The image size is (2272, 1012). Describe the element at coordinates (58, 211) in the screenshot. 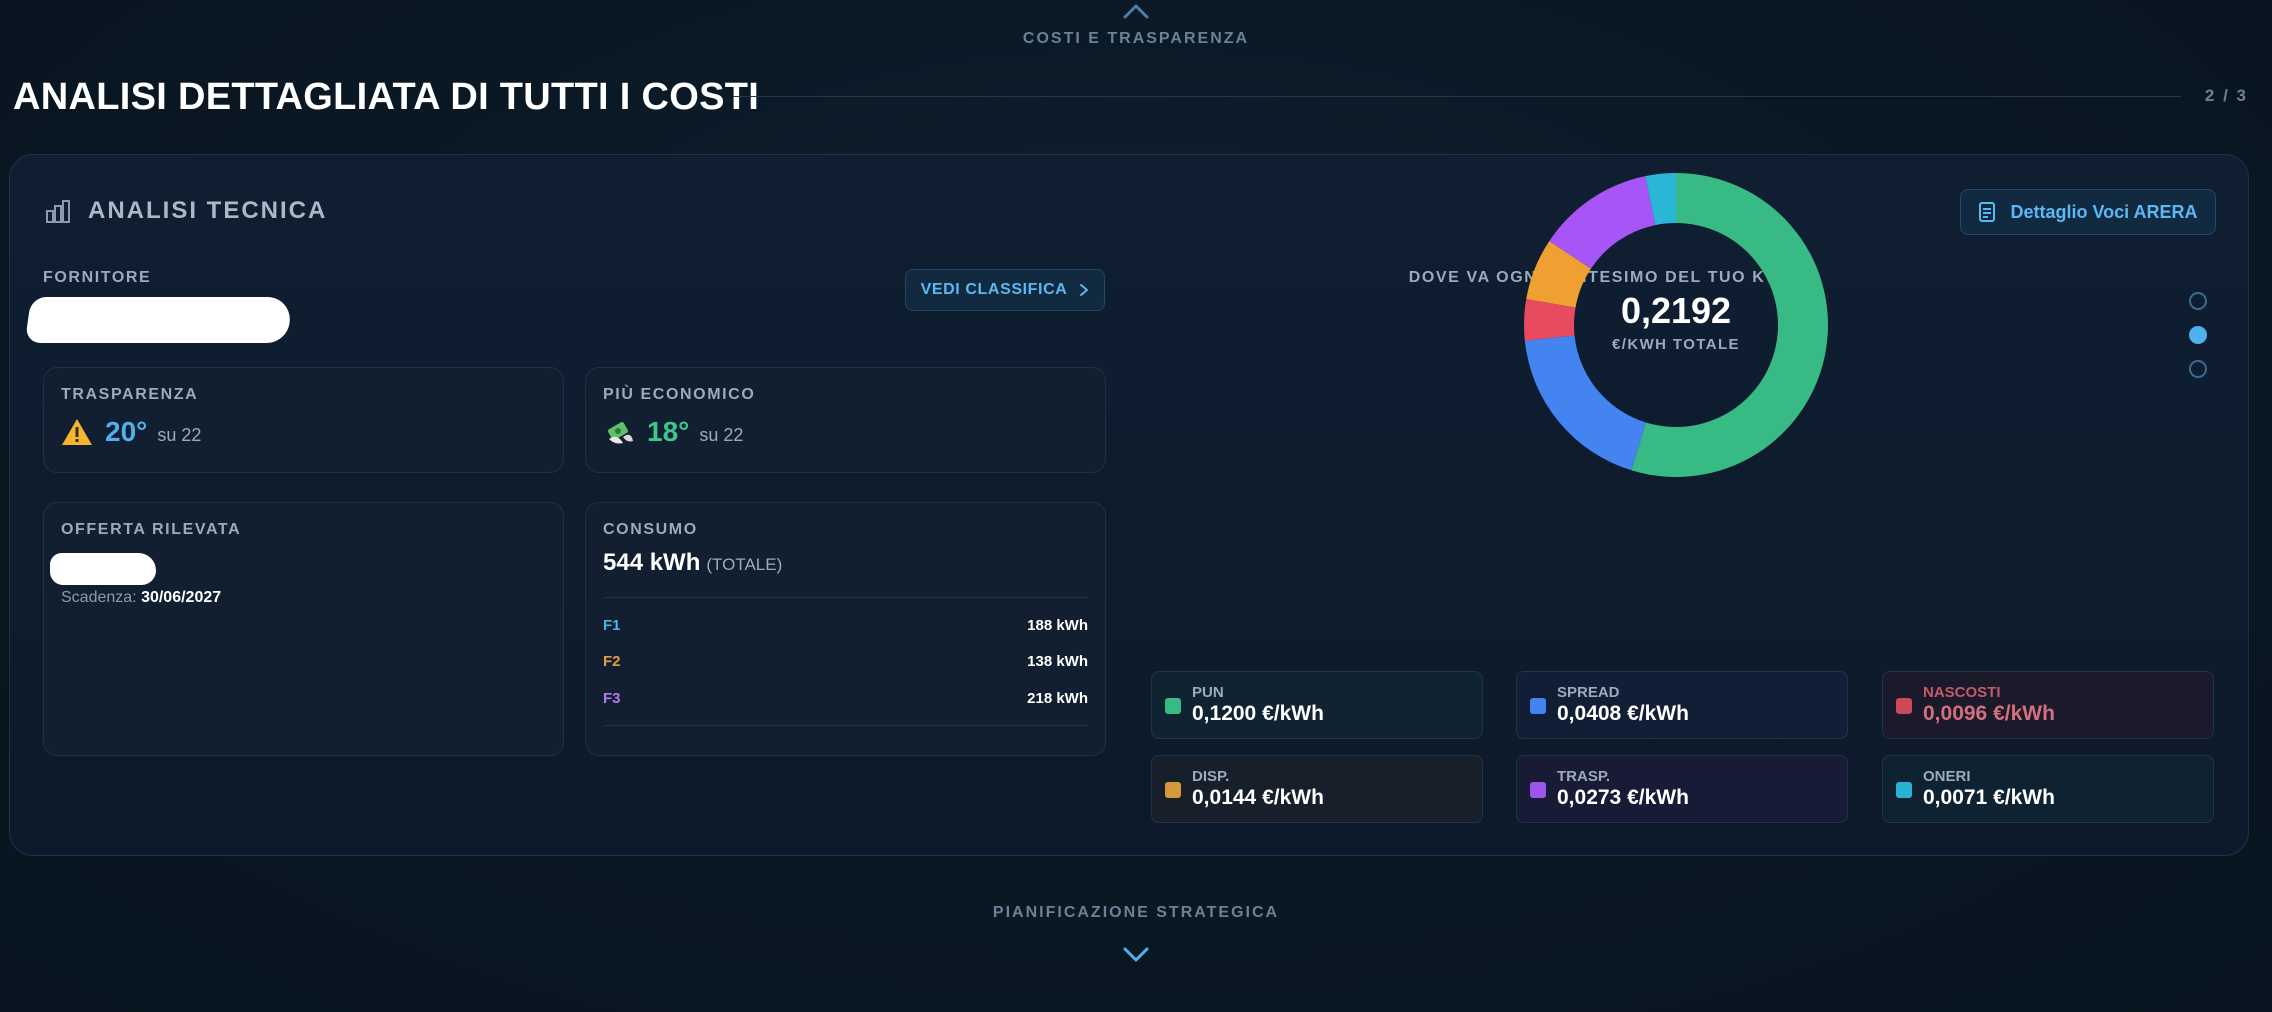

I see `bar-chart-icon` at that location.